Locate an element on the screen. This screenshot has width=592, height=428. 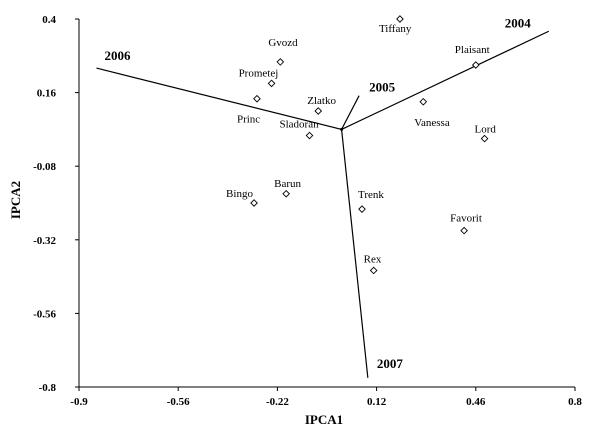
point-label-princ: Princ is located at coordinates (248, 120).